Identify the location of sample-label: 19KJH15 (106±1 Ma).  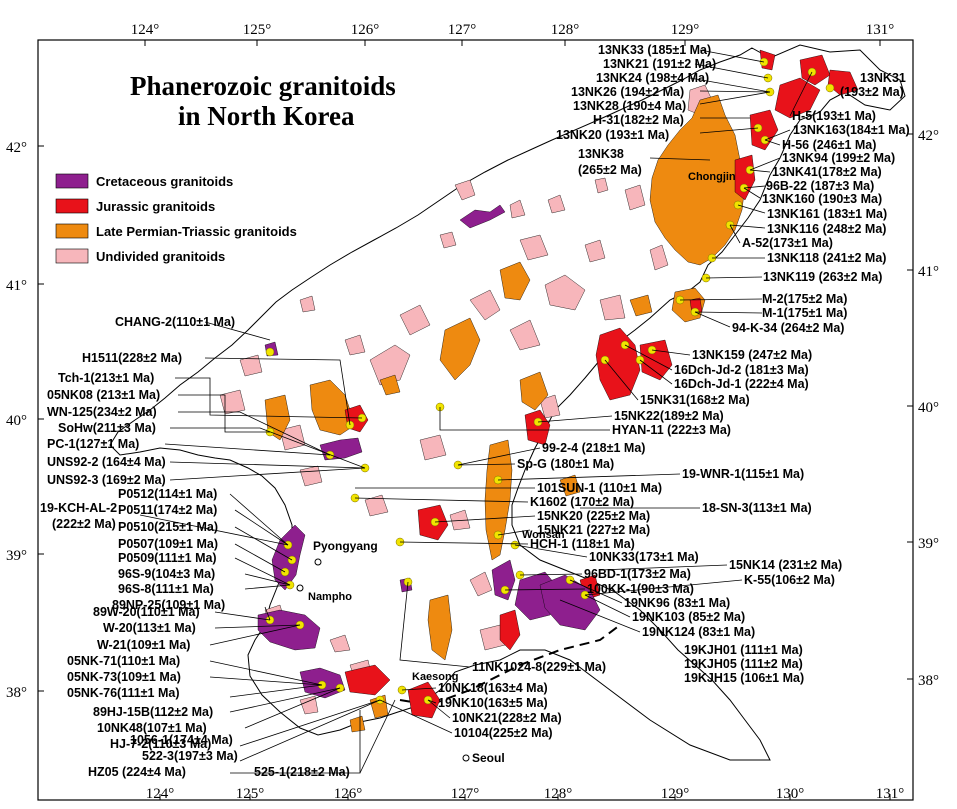
(744, 678).